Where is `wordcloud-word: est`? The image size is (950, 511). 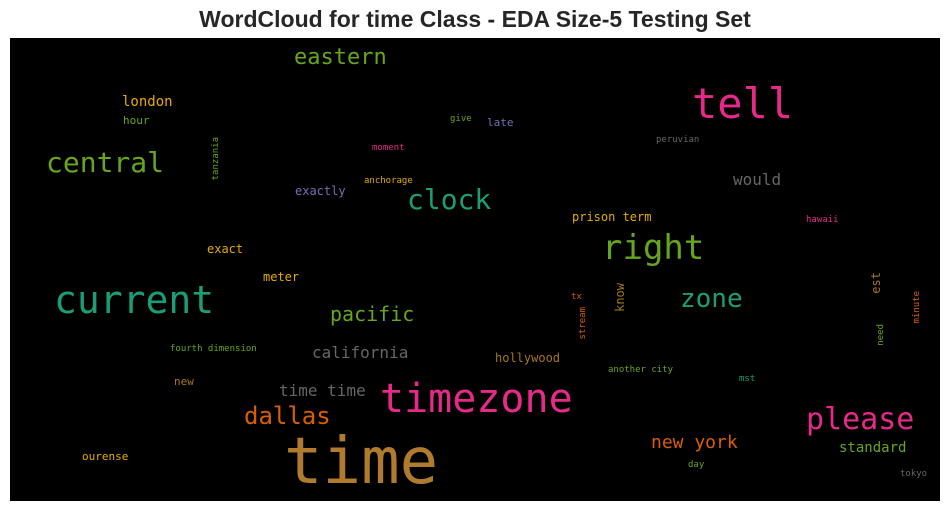
wordcloud-word: est is located at coordinates (876, 283).